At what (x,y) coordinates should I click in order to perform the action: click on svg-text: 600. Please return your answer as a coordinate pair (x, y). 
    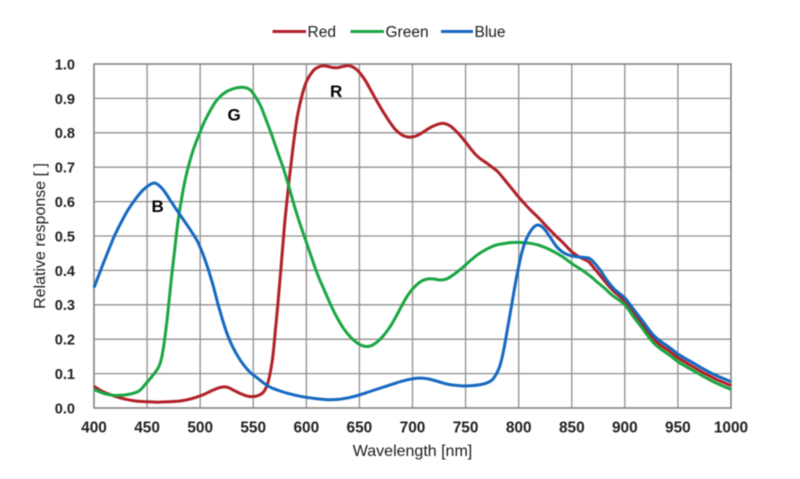
    Looking at the image, I should click on (306, 427).